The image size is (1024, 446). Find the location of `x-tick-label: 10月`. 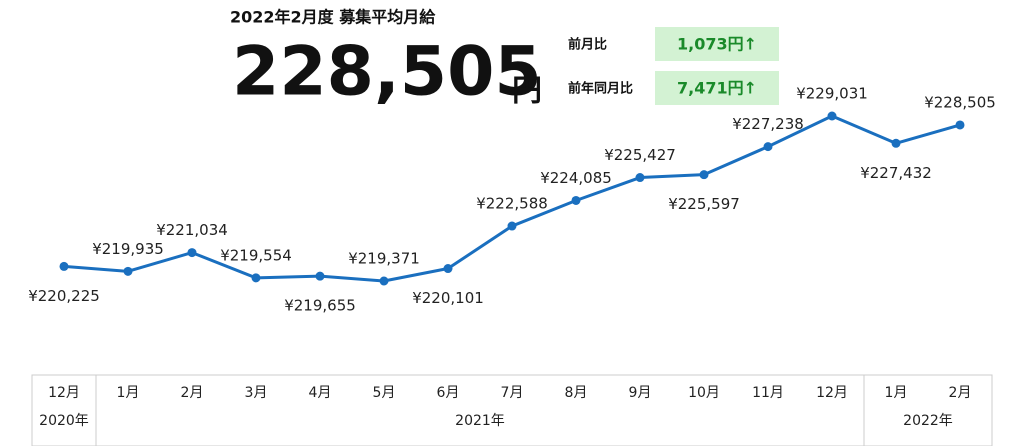

x-tick-label: 10月 is located at coordinates (704, 393).